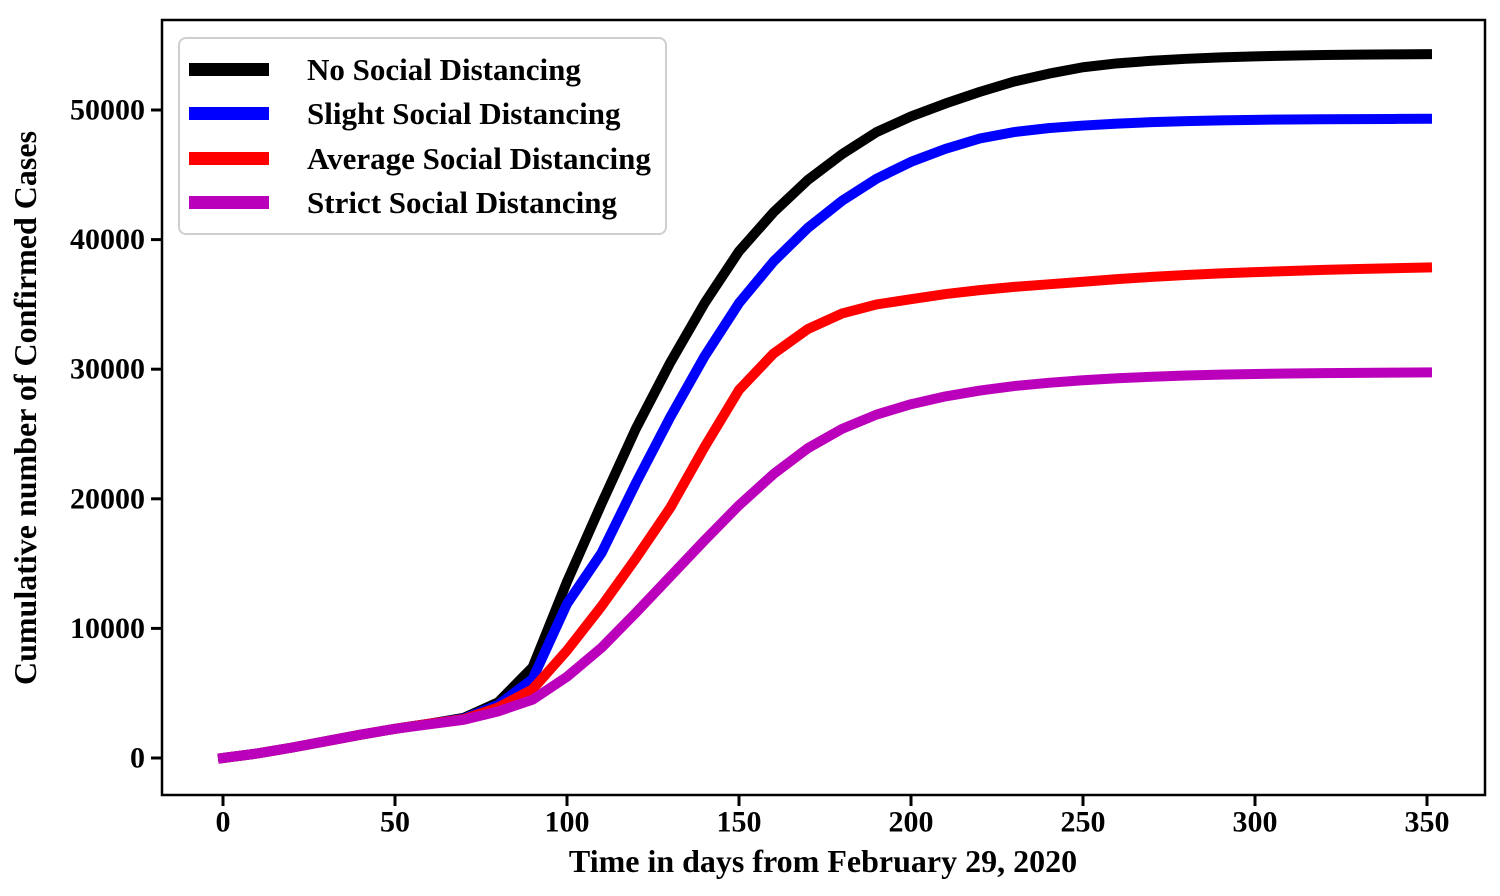 This screenshot has height=896, width=1500. Describe the element at coordinates (1255, 822) in the screenshot. I see `x-tick-label: 300` at that location.